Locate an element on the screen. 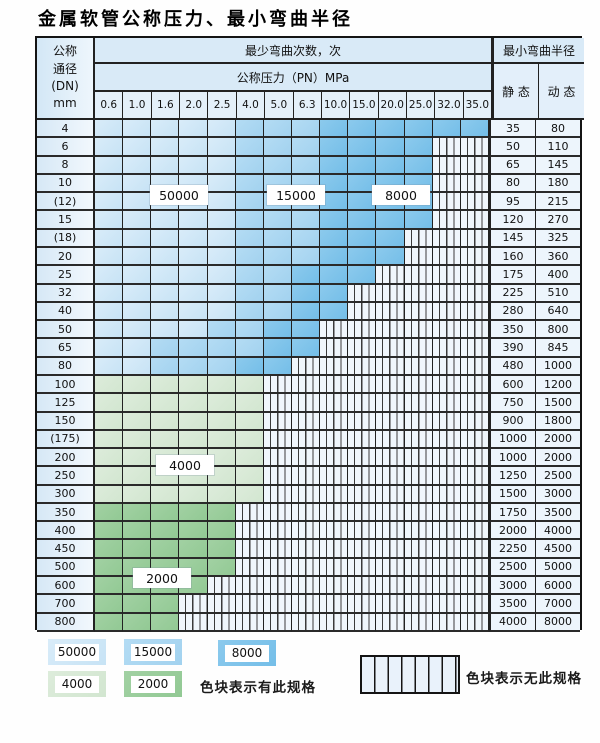 This screenshot has width=600, height=743. dynamic-radius-cell: 4500 is located at coordinates (557, 549).